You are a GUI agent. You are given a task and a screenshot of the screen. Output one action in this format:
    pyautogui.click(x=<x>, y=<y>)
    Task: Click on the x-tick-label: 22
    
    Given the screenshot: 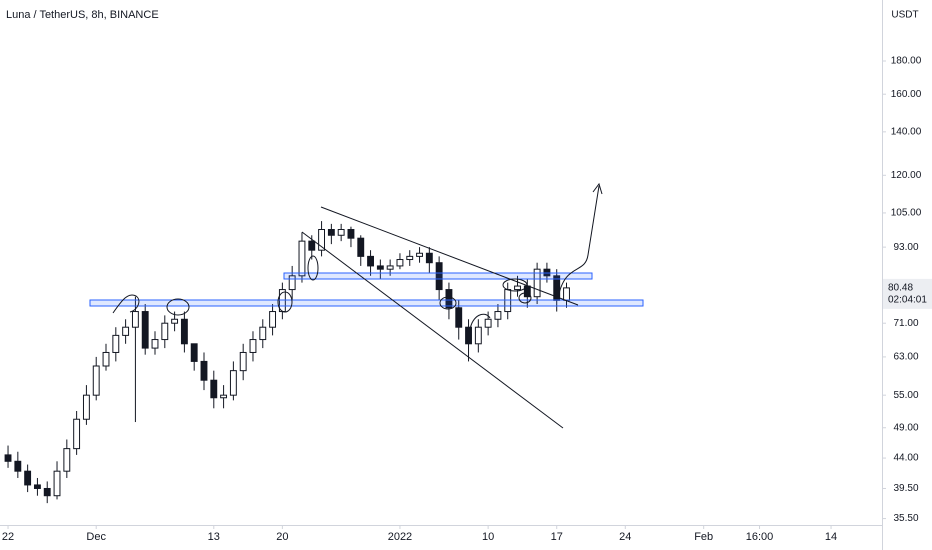 What is the action you would take?
    pyautogui.click(x=8, y=537)
    